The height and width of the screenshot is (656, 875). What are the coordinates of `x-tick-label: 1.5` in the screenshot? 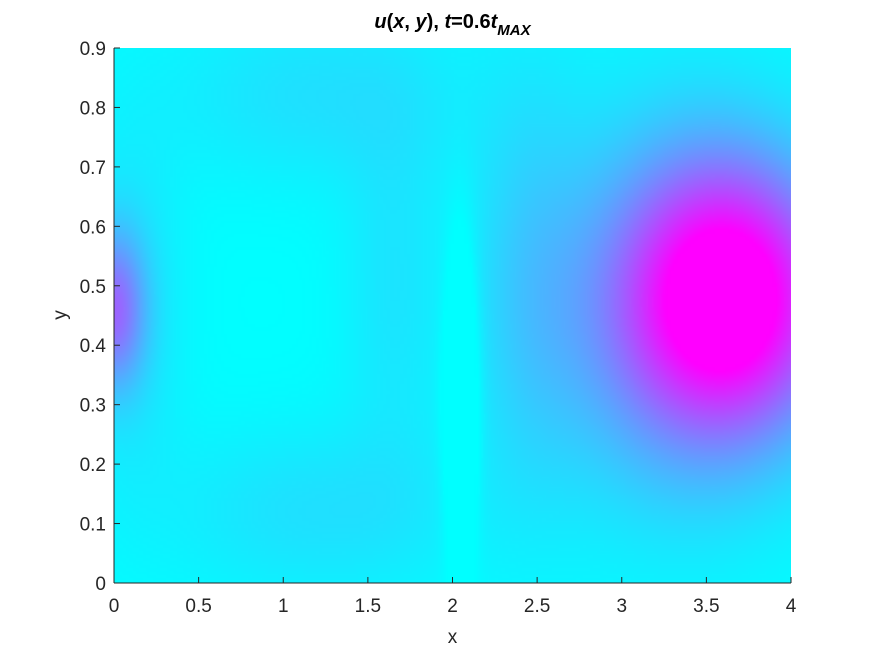 It's located at (368, 606).